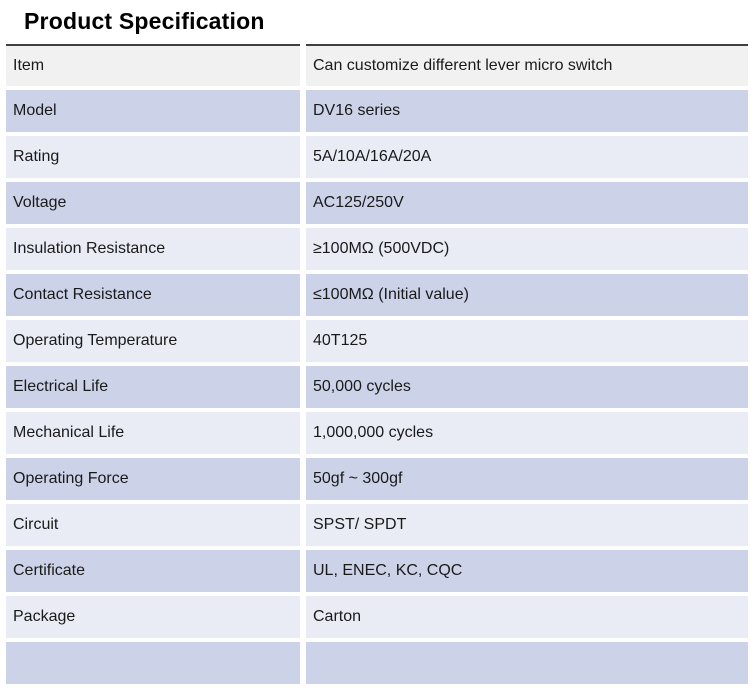 The width and height of the screenshot is (754, 688). What do you see at coordinates (527, 479) in the screenshot?
I see `spec-value: 50gf ~ 300gf` at bounding box center [527, 479].